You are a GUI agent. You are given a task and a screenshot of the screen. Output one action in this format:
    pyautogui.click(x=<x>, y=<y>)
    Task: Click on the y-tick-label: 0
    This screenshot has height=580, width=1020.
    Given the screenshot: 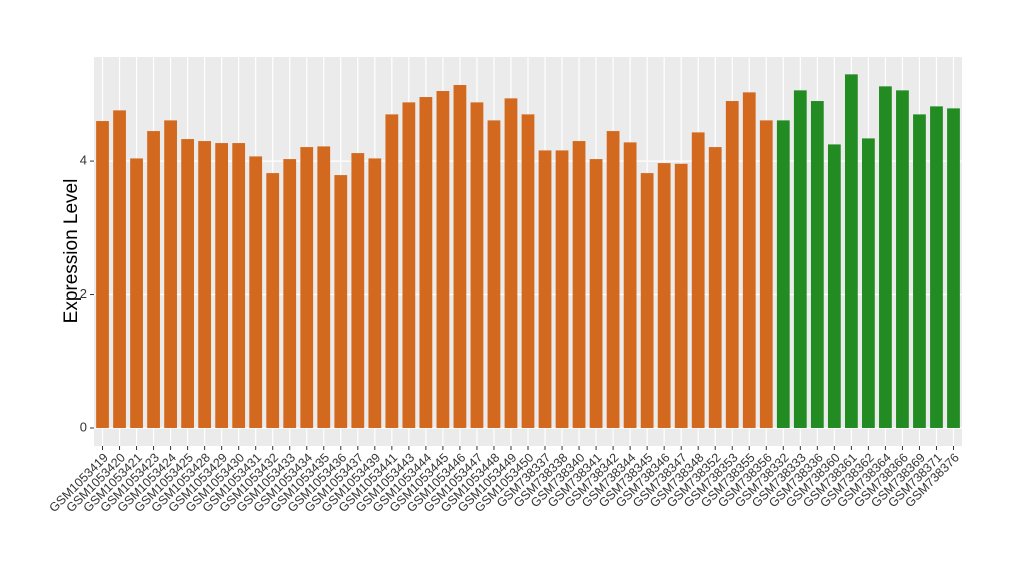 What is the action you would take?
    pyautogui.click(x=83, y=426)
    